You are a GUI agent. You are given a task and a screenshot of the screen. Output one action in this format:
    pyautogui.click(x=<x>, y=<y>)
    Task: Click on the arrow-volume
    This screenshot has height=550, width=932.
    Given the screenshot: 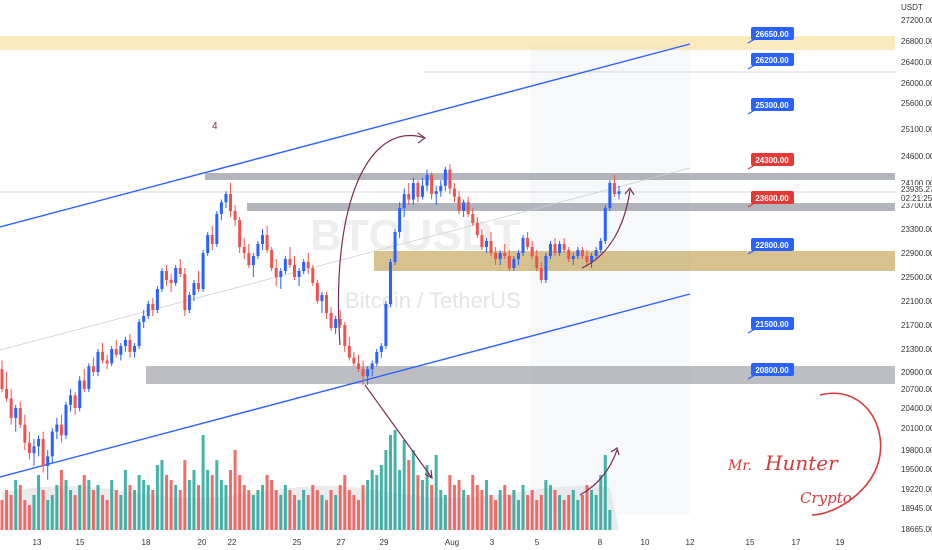 What is the action you would take?
    pyautogui.click(x=598, y=472)
    